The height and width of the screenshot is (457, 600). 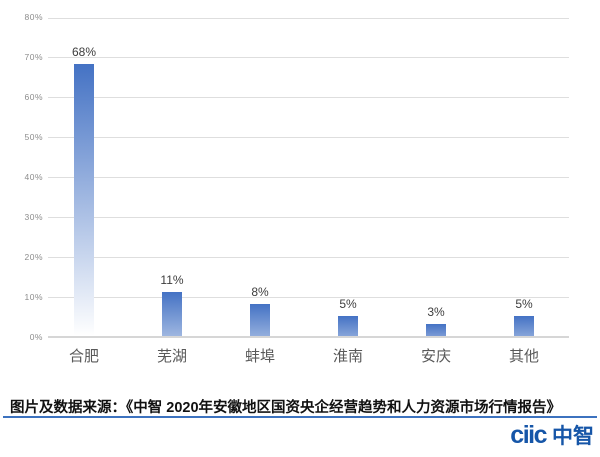 I want to click on bar-value-label: 11%, so click(x=172, y=280).